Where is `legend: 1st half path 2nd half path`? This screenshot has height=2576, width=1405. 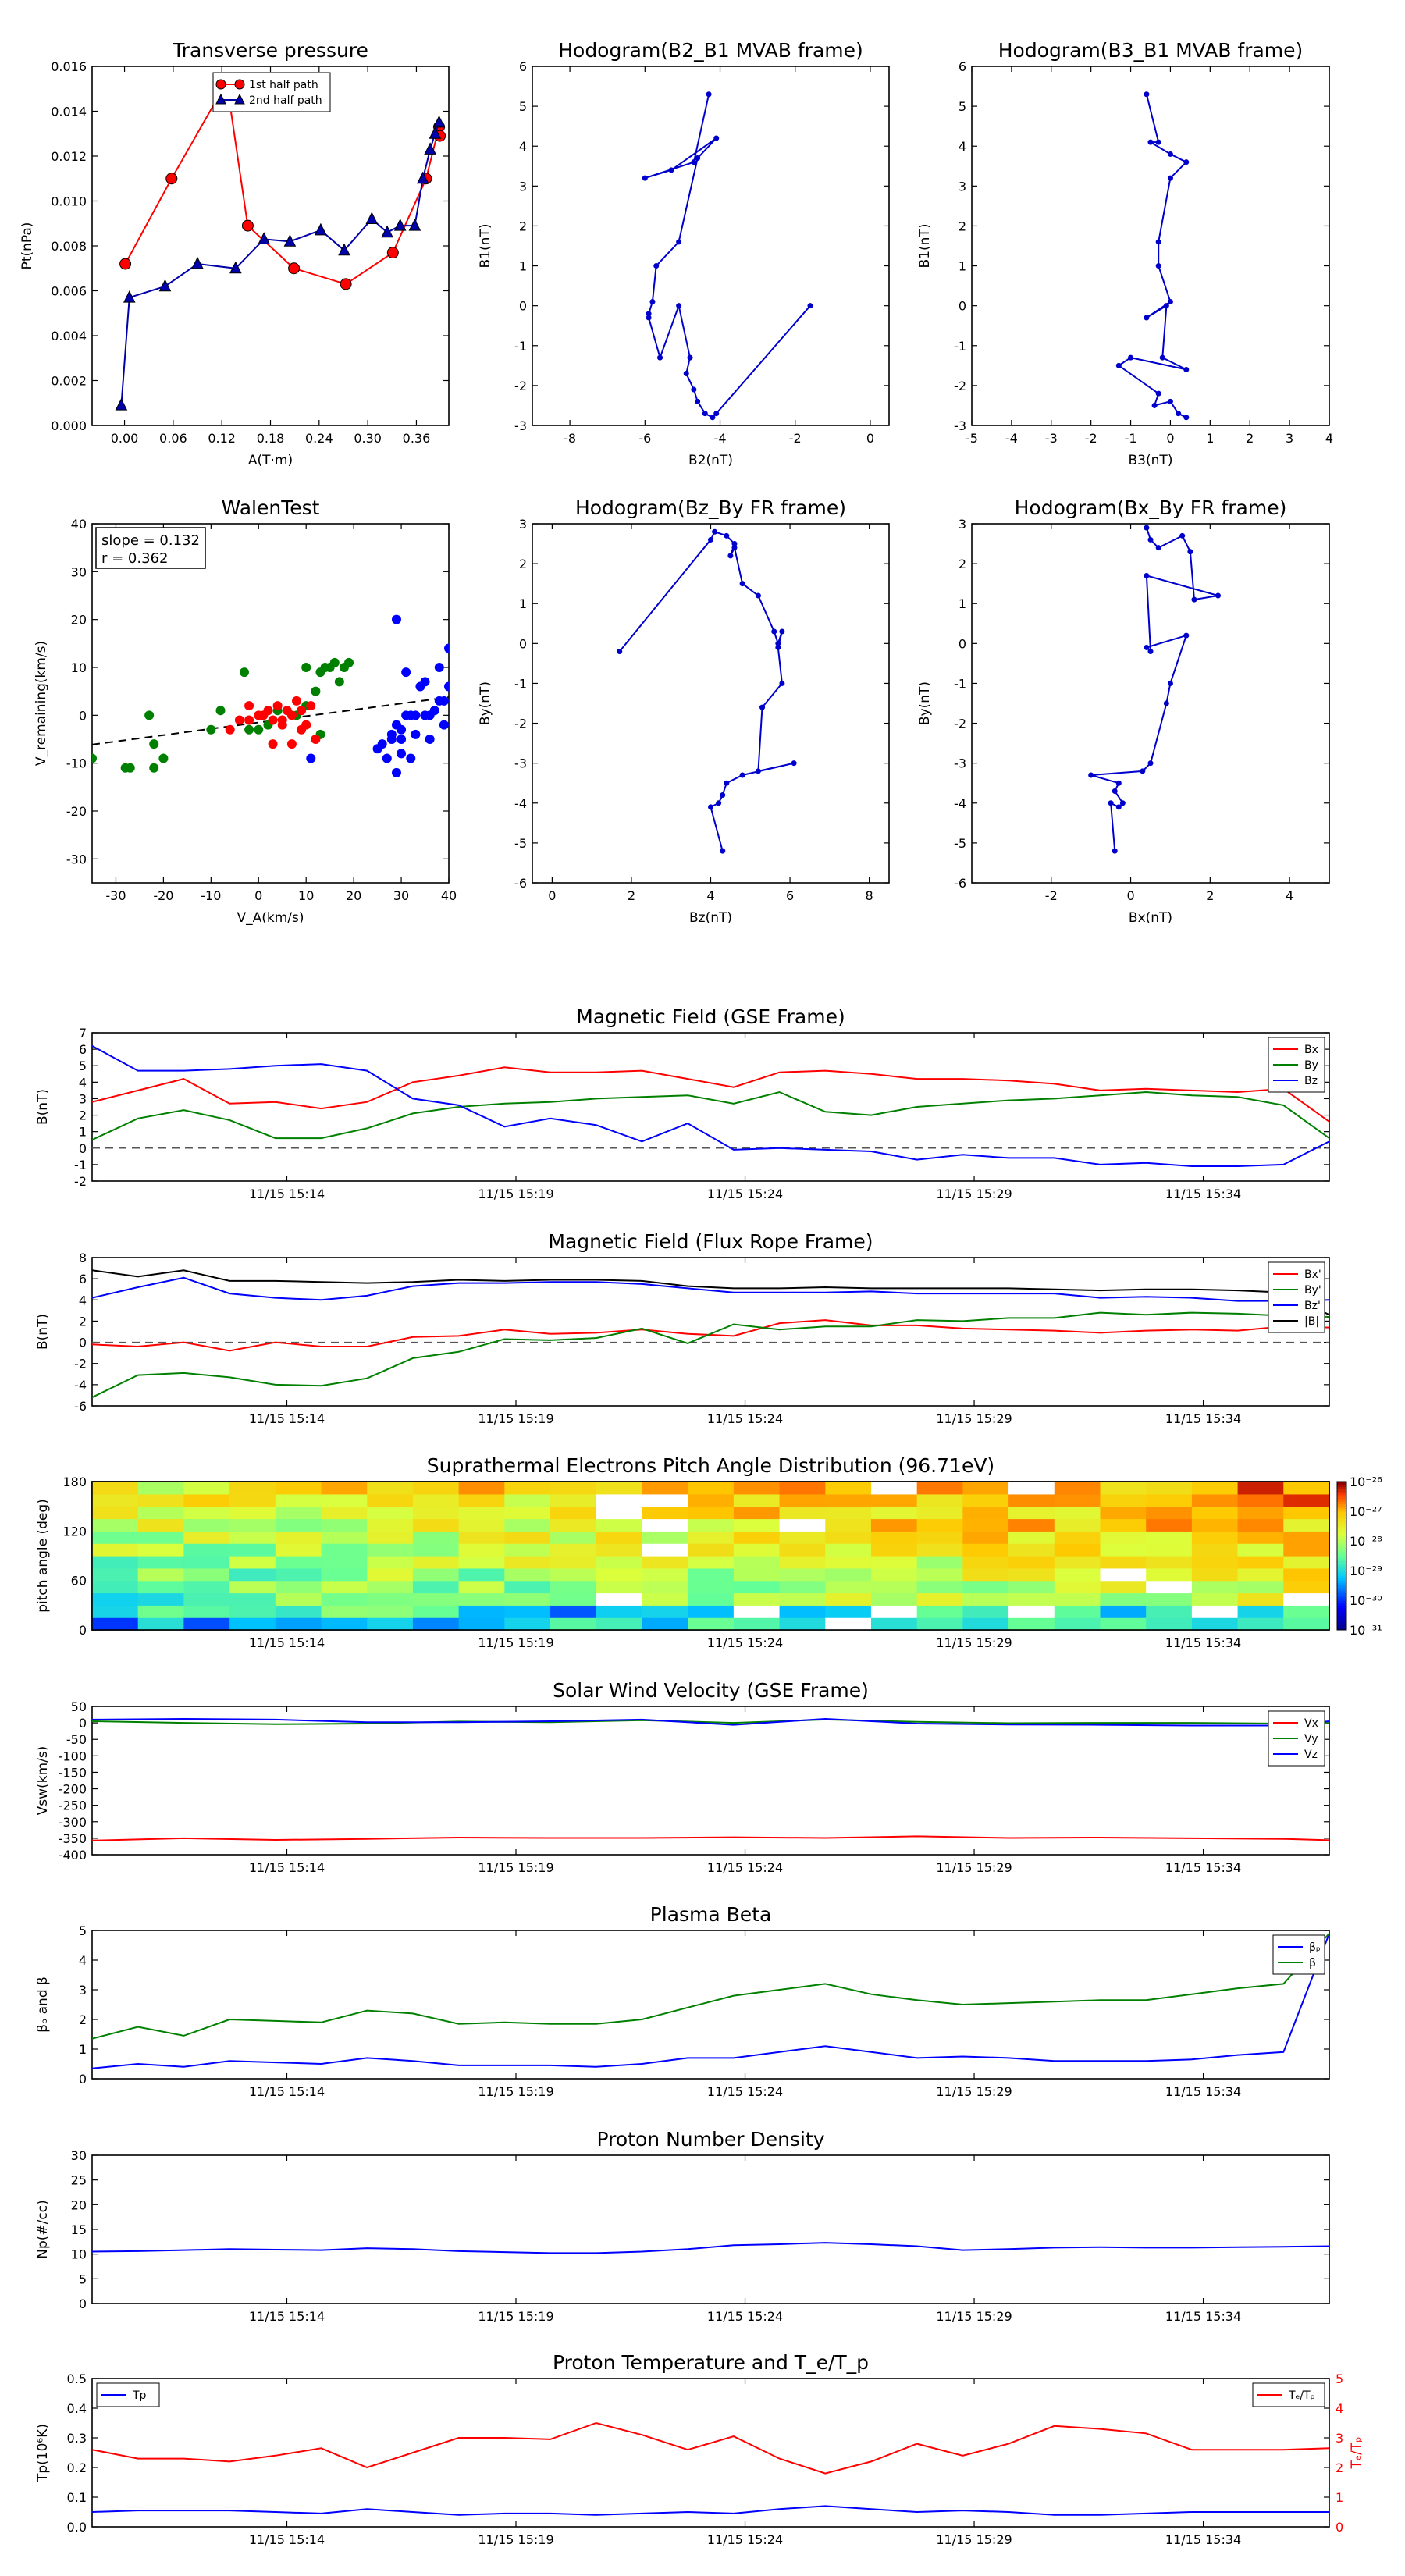
legend: 1st half path 2nd half path is located at coordinates (271, 92).